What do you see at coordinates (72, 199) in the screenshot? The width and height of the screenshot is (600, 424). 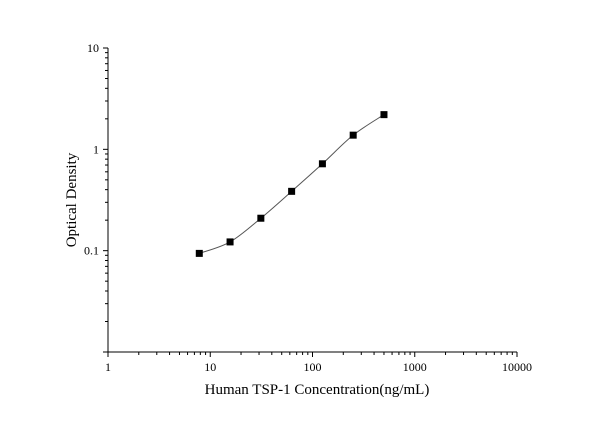 I see `y-axis-title: Optical Density` at bounding box center [72, 199].